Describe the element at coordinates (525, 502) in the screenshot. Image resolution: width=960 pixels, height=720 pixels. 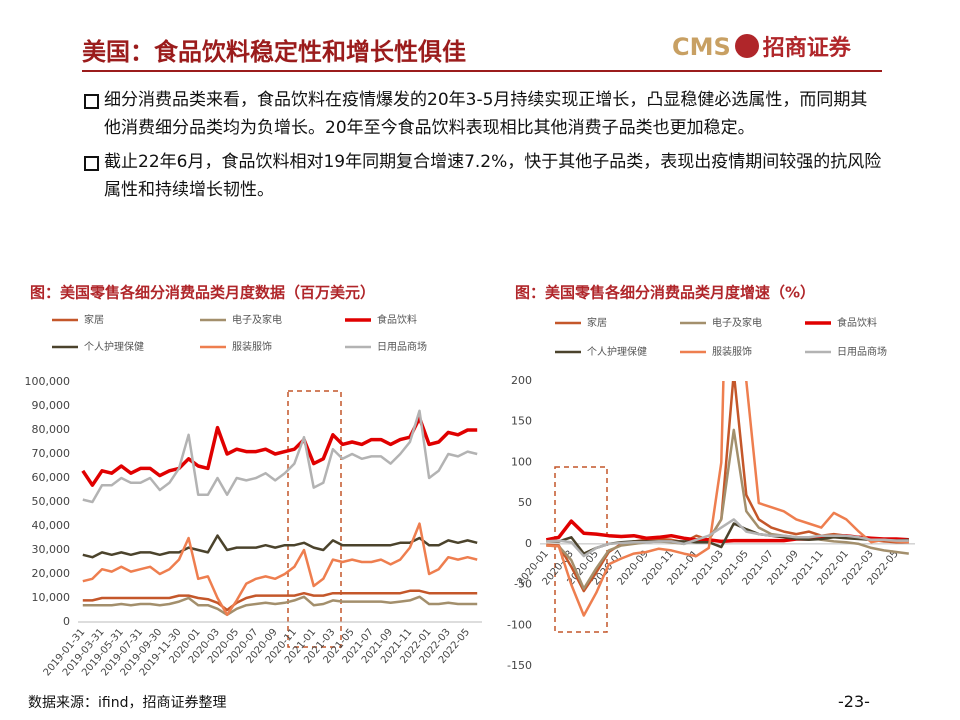
I see `y-tick-label: 50` at that location.